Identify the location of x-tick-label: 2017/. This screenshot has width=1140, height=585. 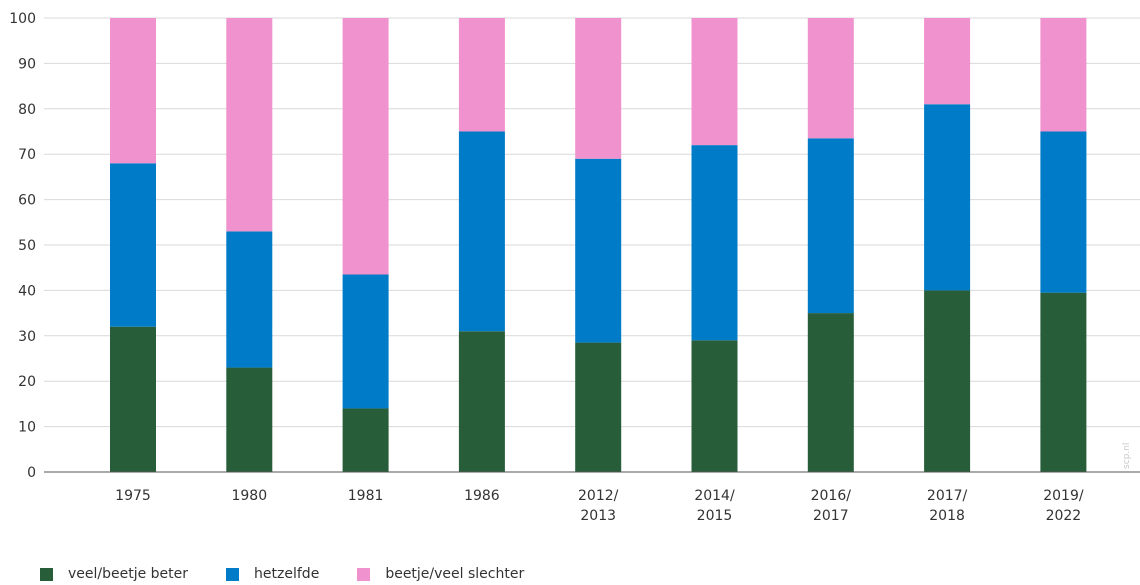
(947, 496).